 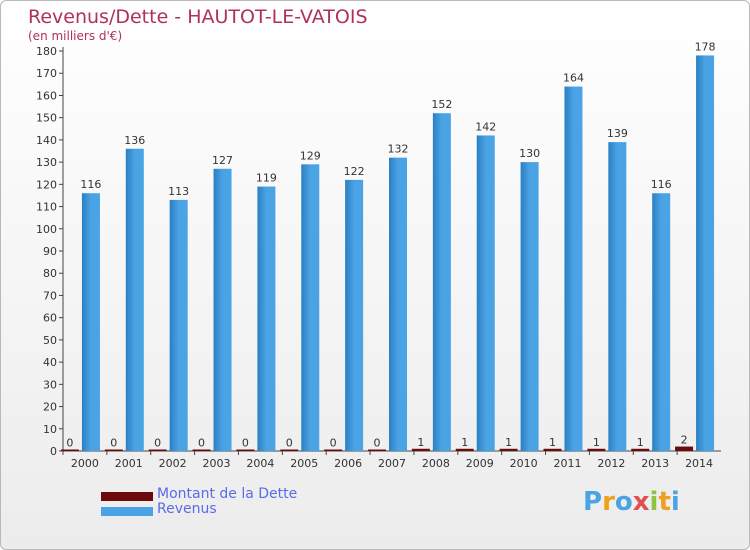 I want to click on data-label-revenue: 178, so click(x=705, y=46).